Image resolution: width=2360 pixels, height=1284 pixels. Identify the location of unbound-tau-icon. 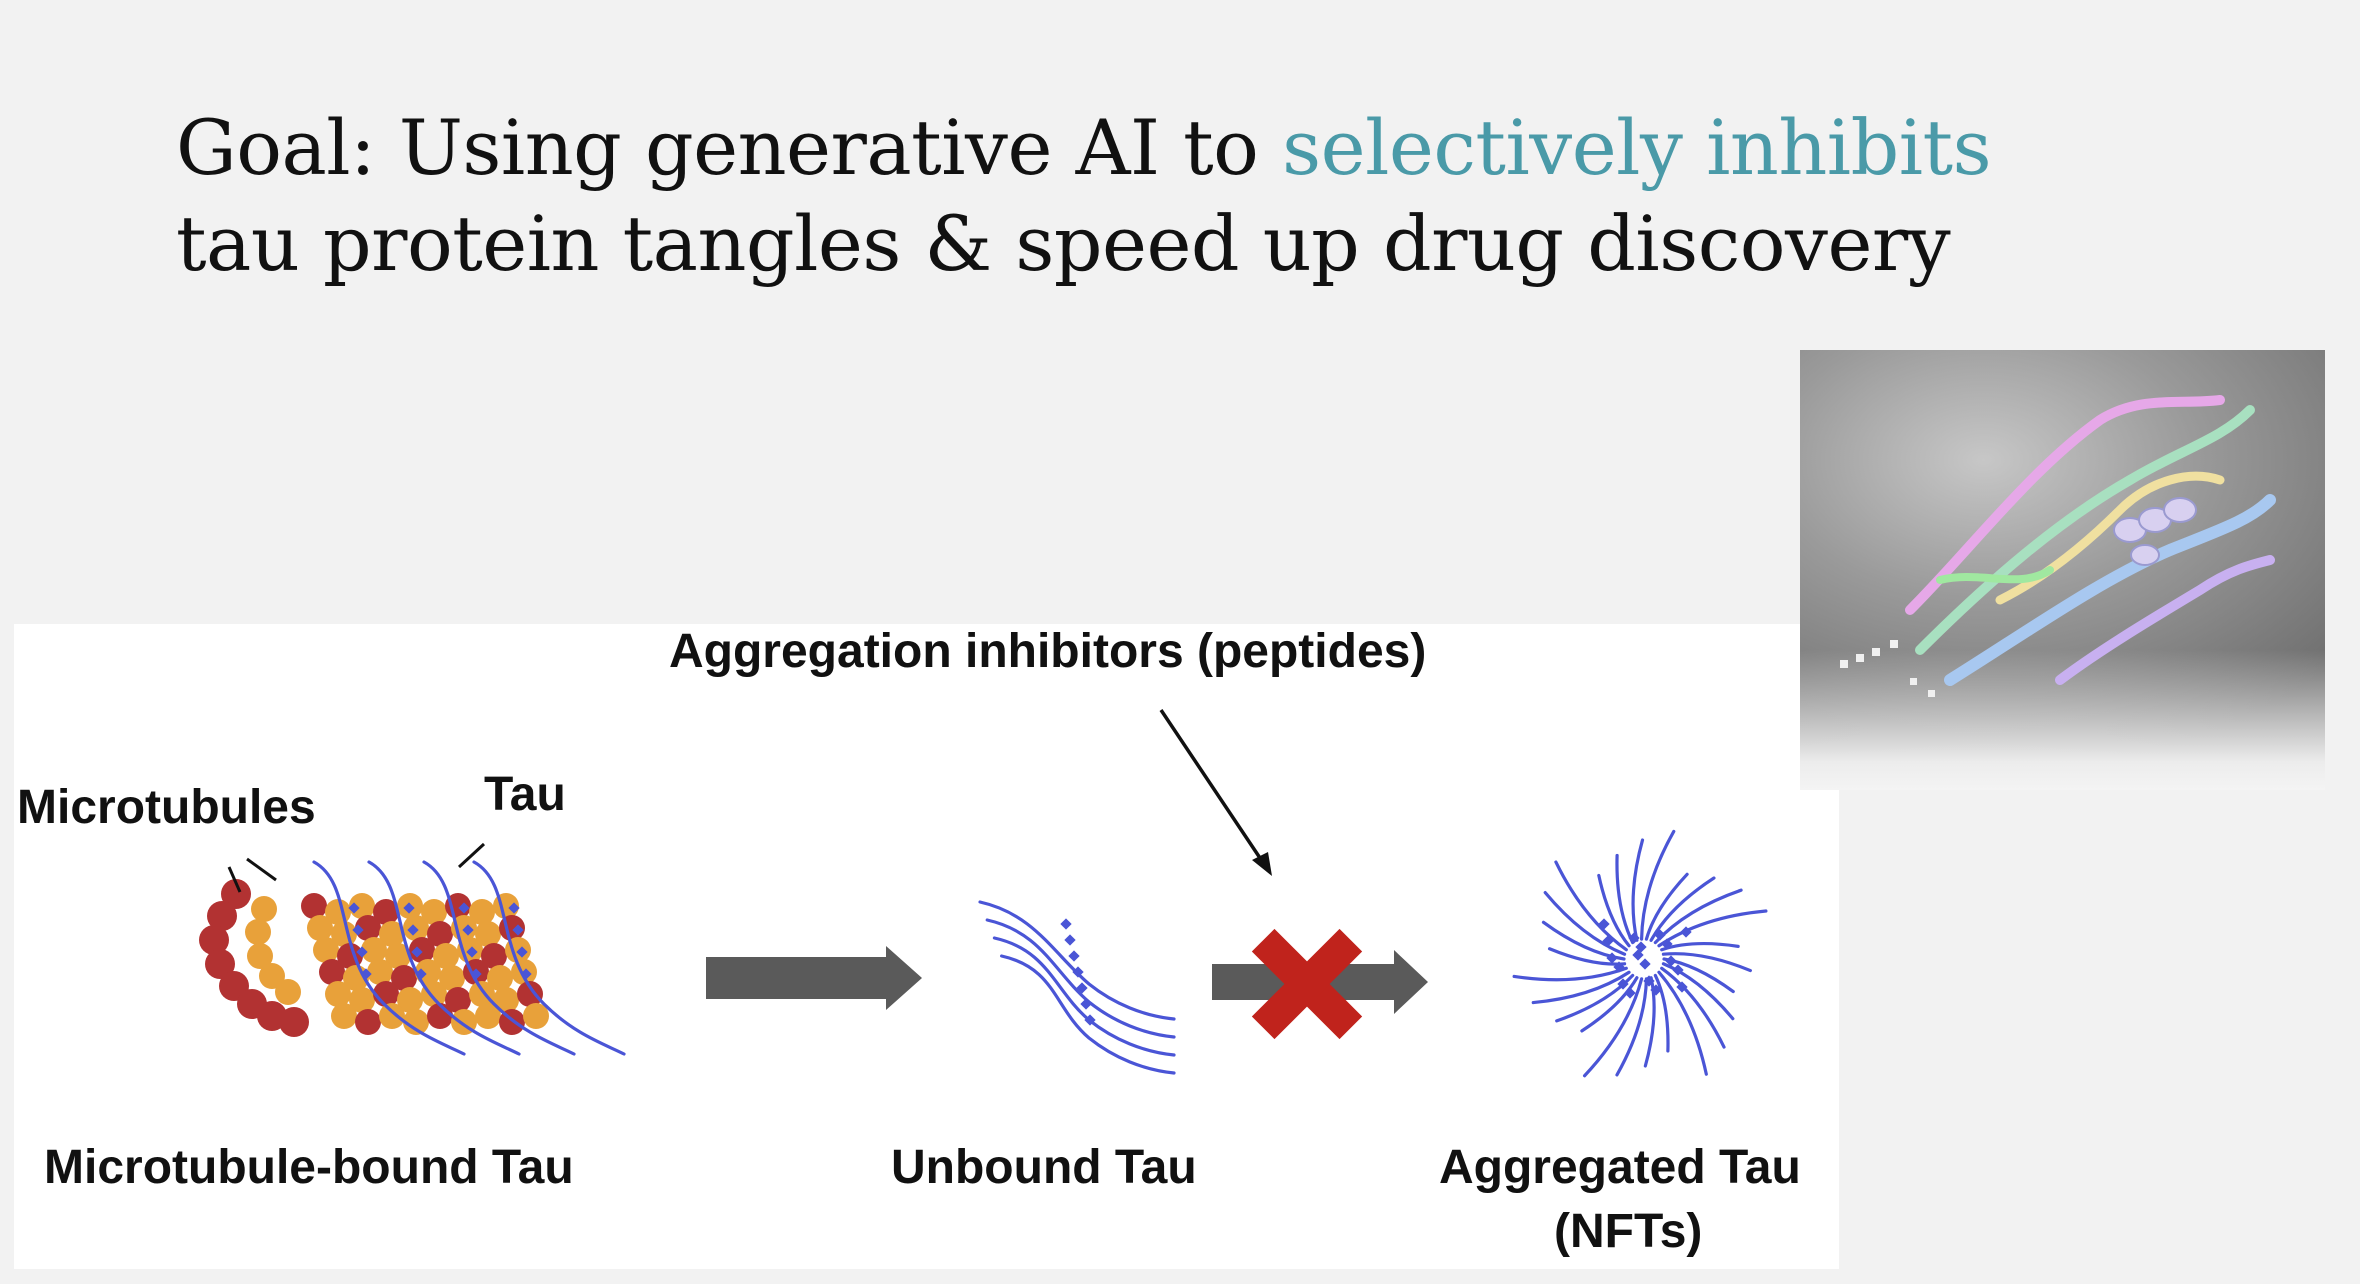
(1077, 987).